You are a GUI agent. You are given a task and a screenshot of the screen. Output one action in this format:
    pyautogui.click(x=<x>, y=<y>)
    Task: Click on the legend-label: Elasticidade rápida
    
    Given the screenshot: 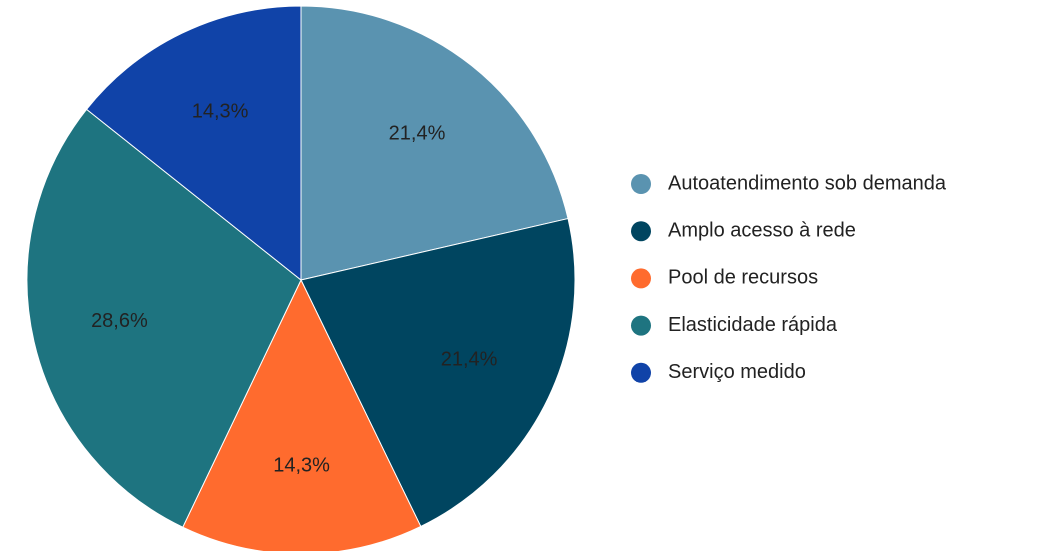 What is the action you would take?
    pyautogui.click(x=753, y=325)
    